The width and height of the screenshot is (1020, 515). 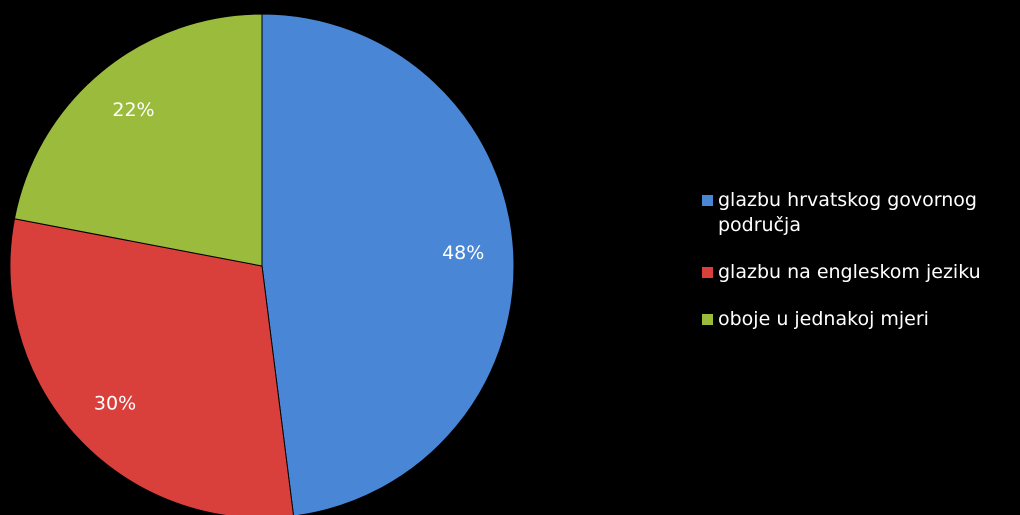 I want to click on legend-label: glazbu hrvatskog govornog područja, so click(x=847, y=212).